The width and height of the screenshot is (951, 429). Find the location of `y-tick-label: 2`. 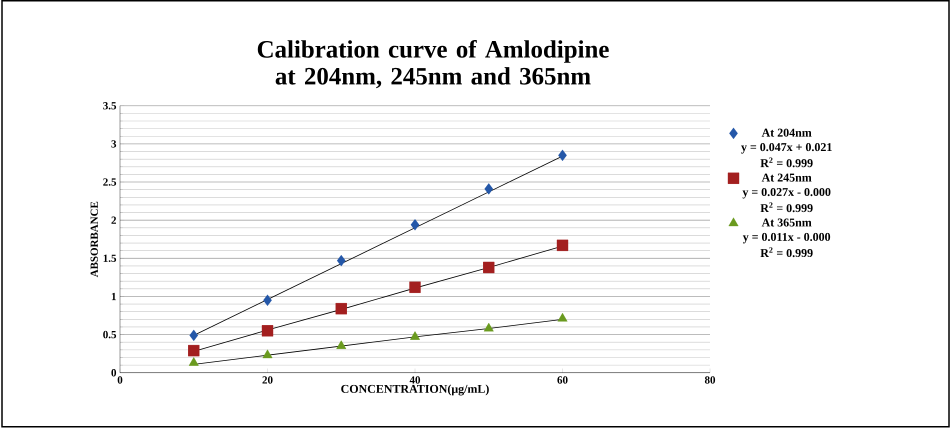

y-tick-label: 2 is located at coordinates (113, 220).